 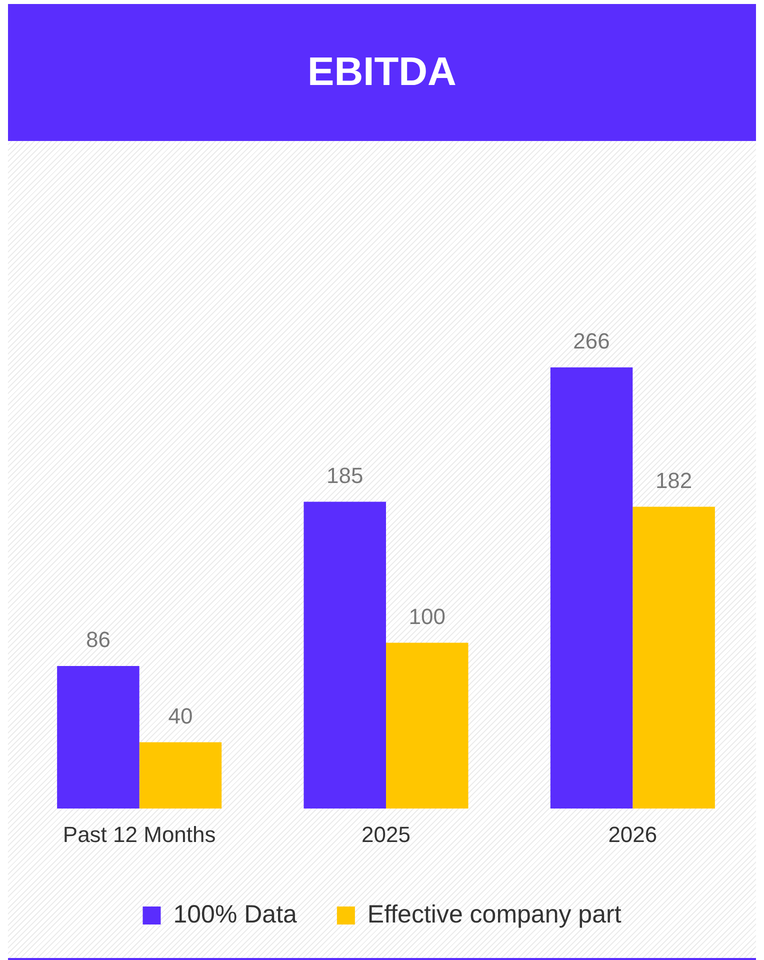 What do you see at coordinates (494, 914) in the screenshot?
I see `legend-label: Effective company part` at bounding box center [494, 914].